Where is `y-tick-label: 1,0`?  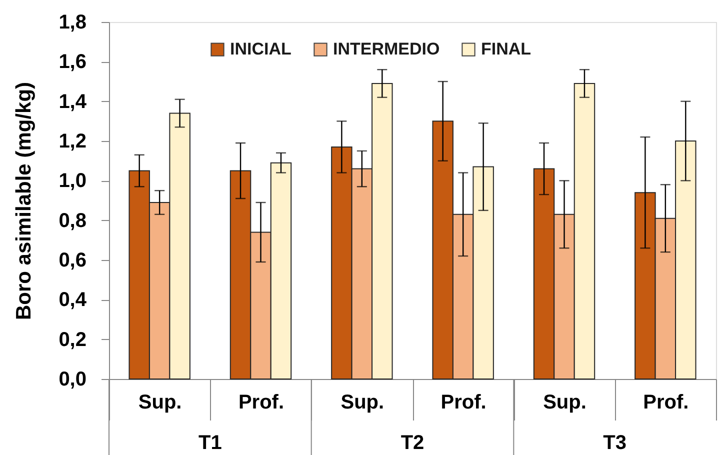 y-tick-label: 1,0 is located at coordinates (72, 181).